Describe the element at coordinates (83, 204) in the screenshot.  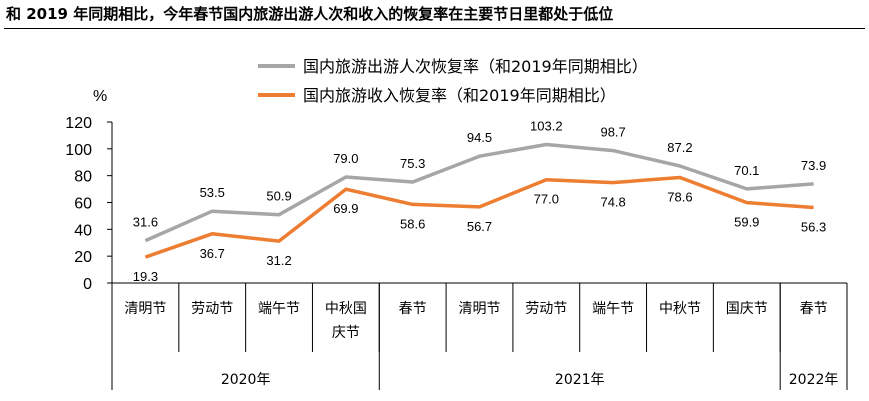
I see `y-tick-label: 60` at that location.